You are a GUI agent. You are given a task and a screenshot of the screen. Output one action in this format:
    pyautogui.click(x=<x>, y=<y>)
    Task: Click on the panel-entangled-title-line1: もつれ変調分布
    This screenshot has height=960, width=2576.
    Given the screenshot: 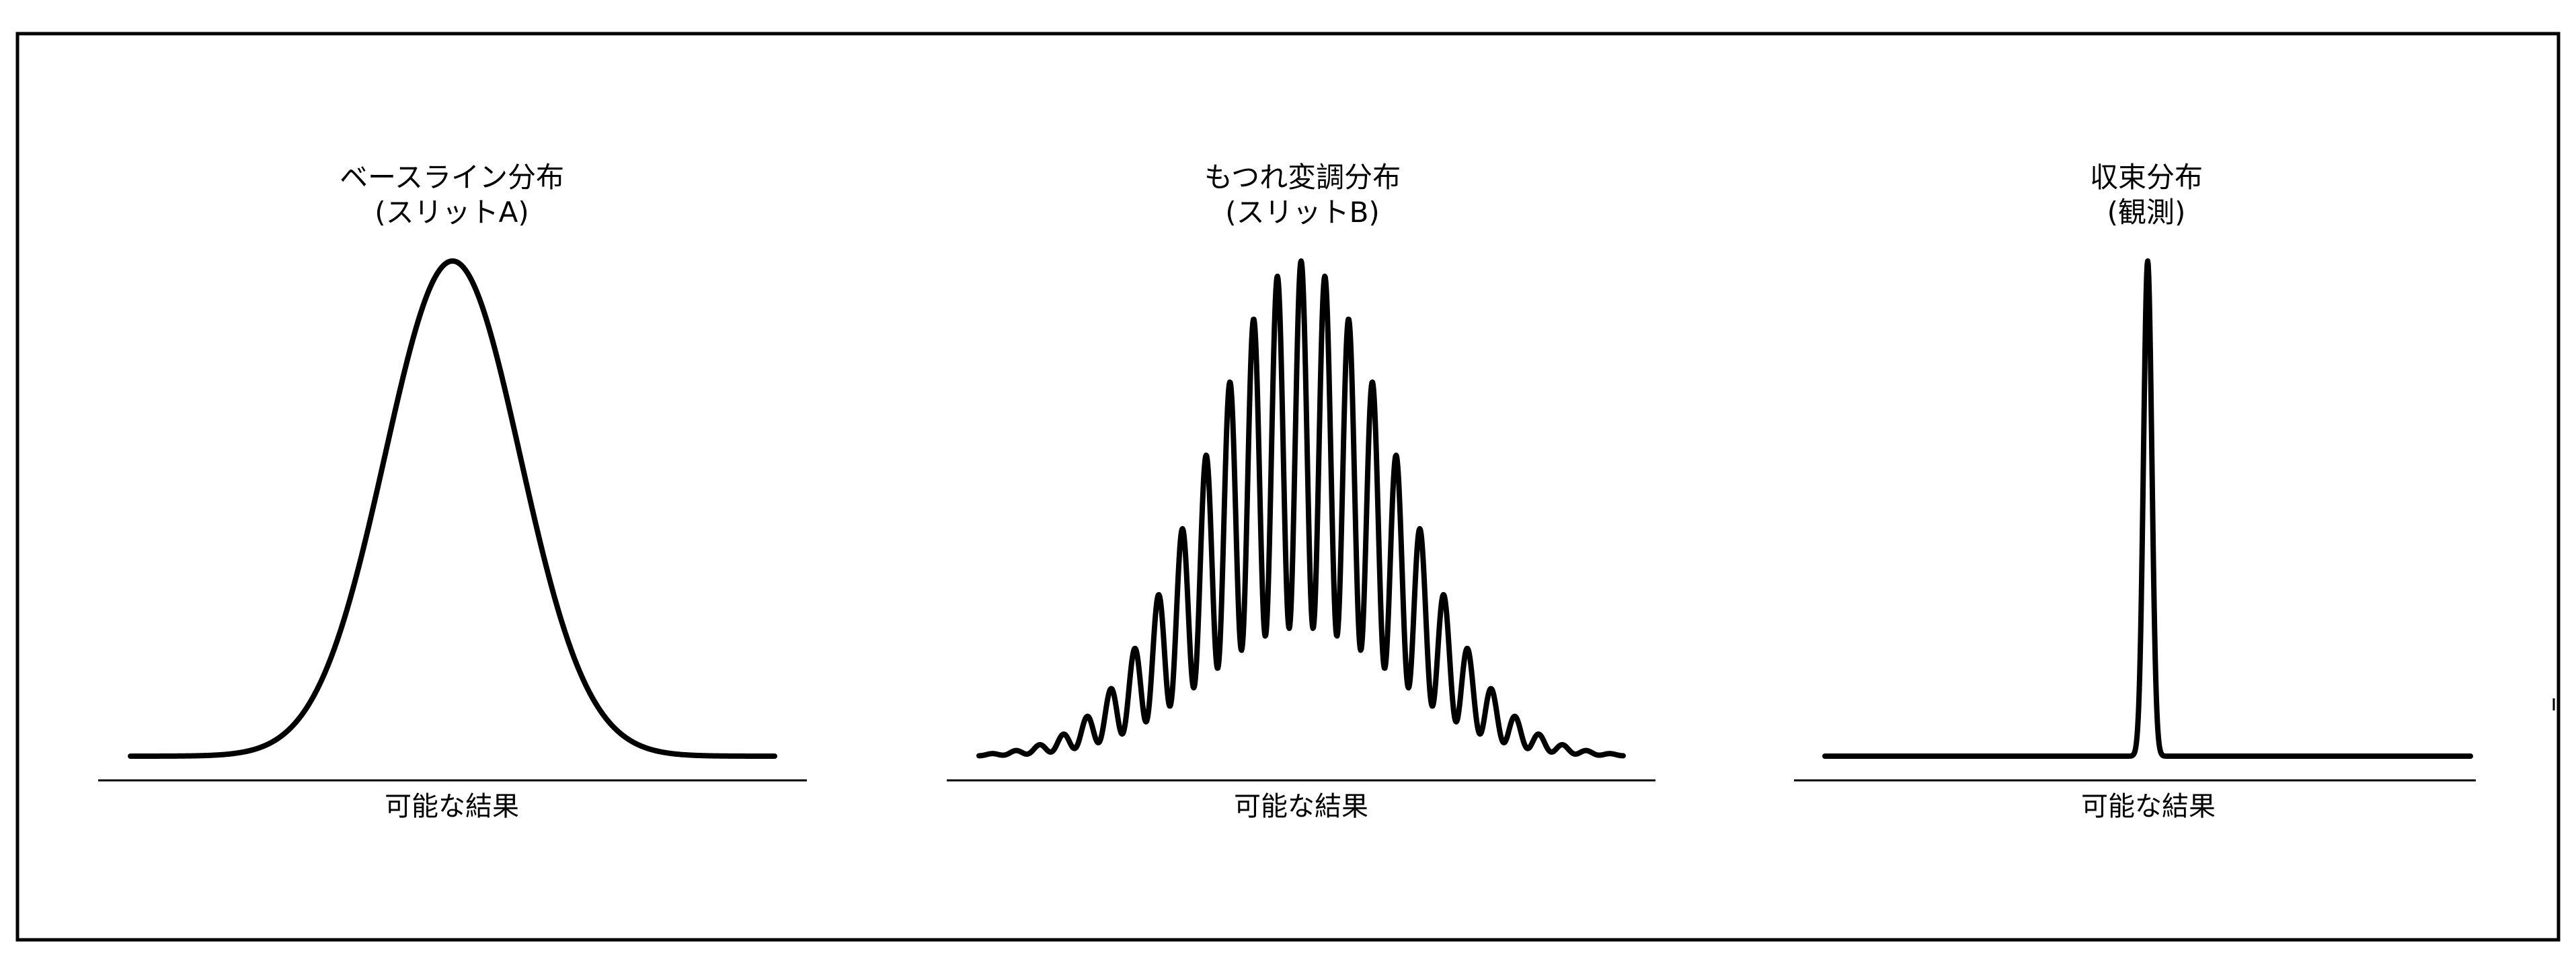 What is the action you would take?
    pyautogui.click(x=1302, y=177)
    